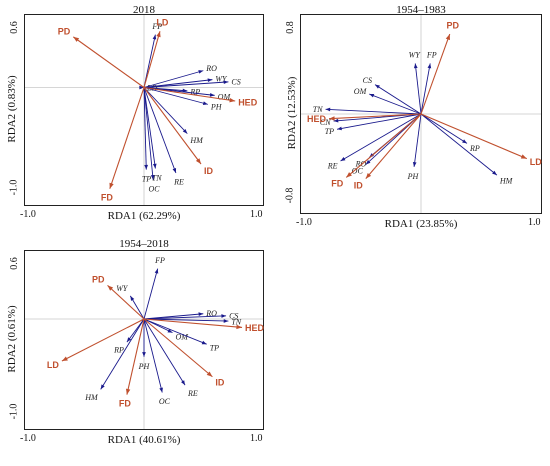 This screenshot has height=466, width=550. I want to click on species-label-om: OM, so click(361, 91).